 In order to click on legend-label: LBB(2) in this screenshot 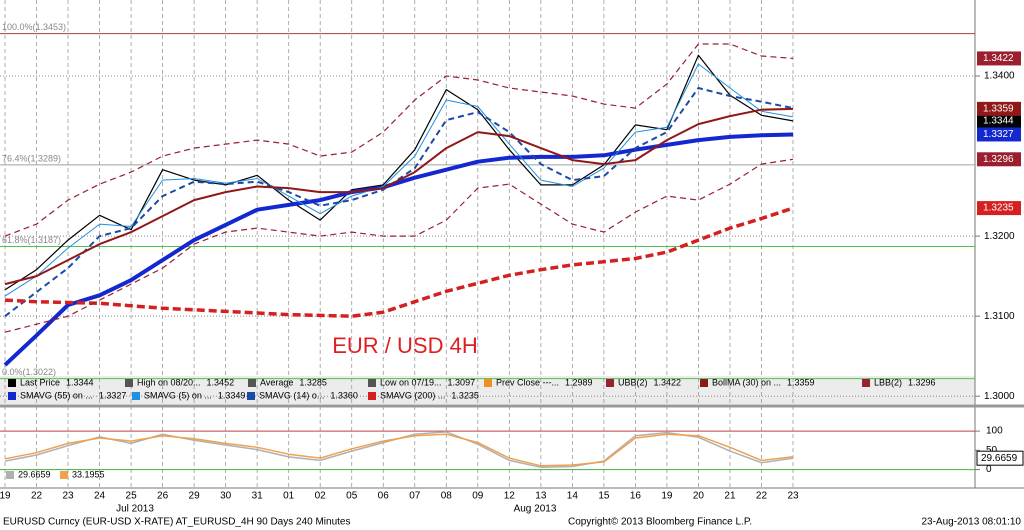, I will do `click(888, 382)`.